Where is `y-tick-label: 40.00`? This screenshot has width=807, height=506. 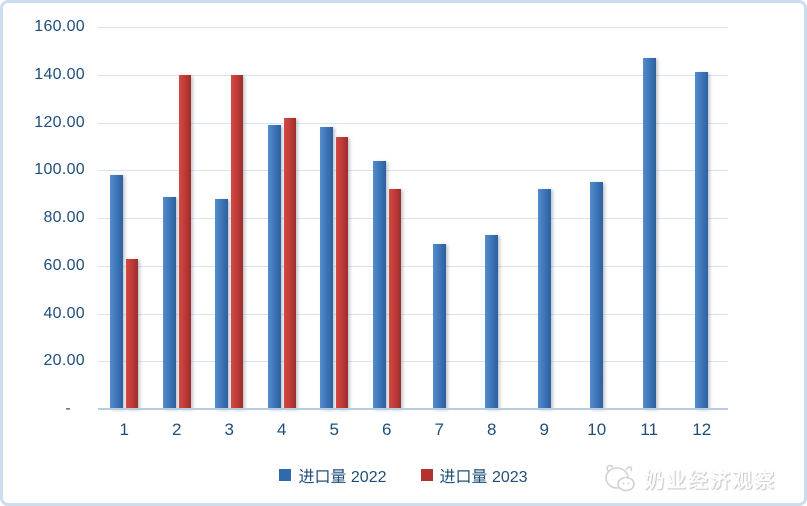
y-tick-label: 40.00 is located at coordinates (64, 313).